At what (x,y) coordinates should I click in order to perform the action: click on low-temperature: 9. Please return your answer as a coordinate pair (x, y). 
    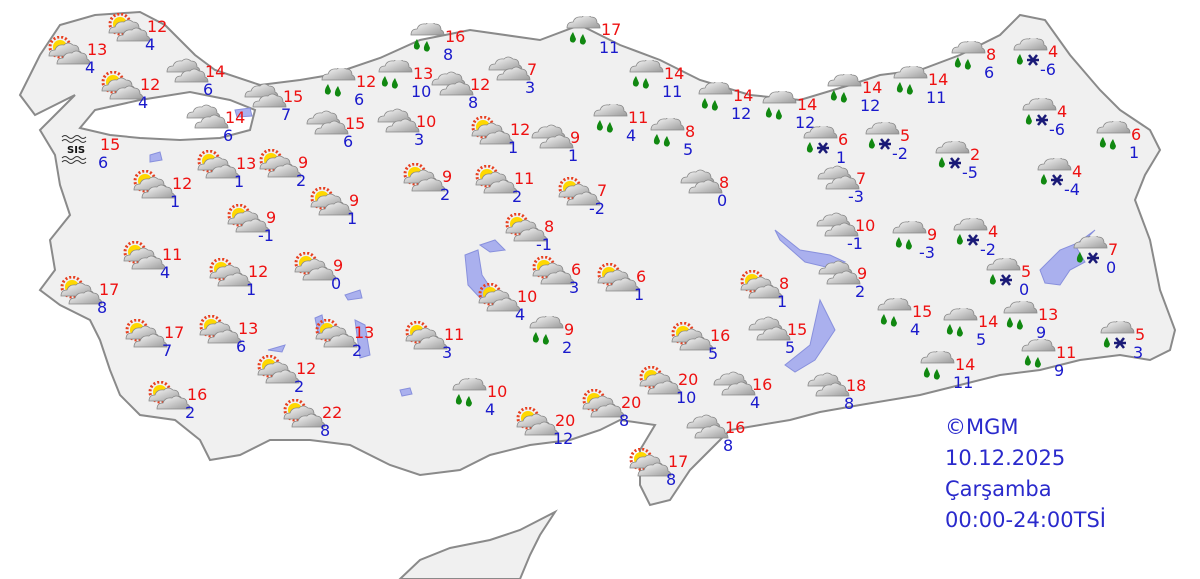
    Looking at the image, I should click on (1059, 370).